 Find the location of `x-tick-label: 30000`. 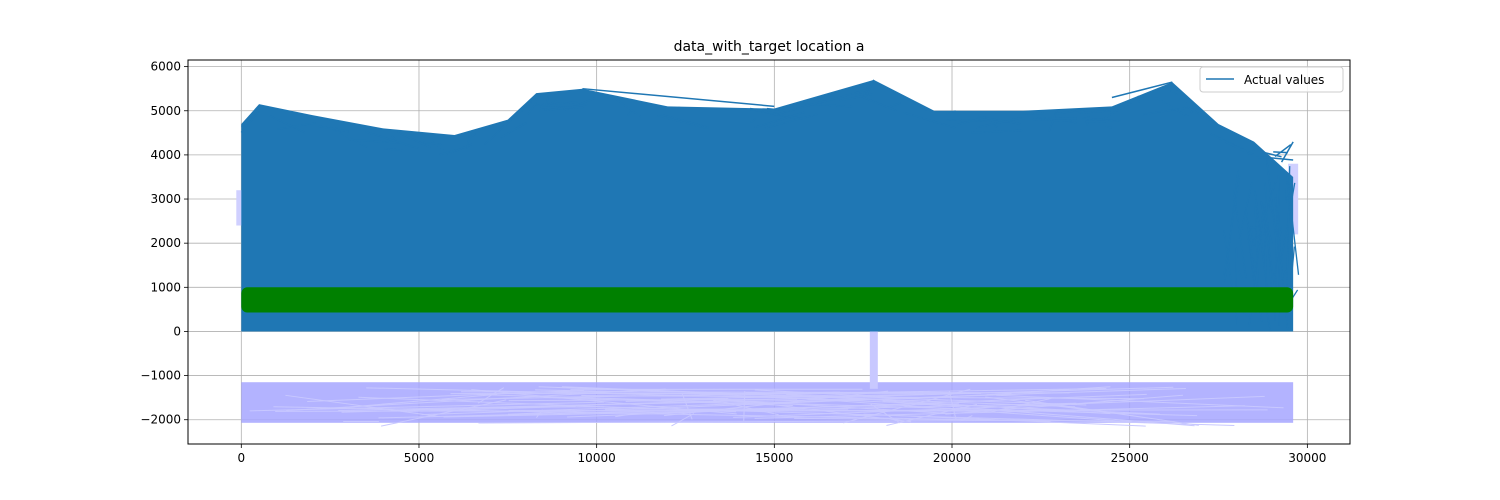

x-tick-label: 30000 is located at coordinates (1307, 458).